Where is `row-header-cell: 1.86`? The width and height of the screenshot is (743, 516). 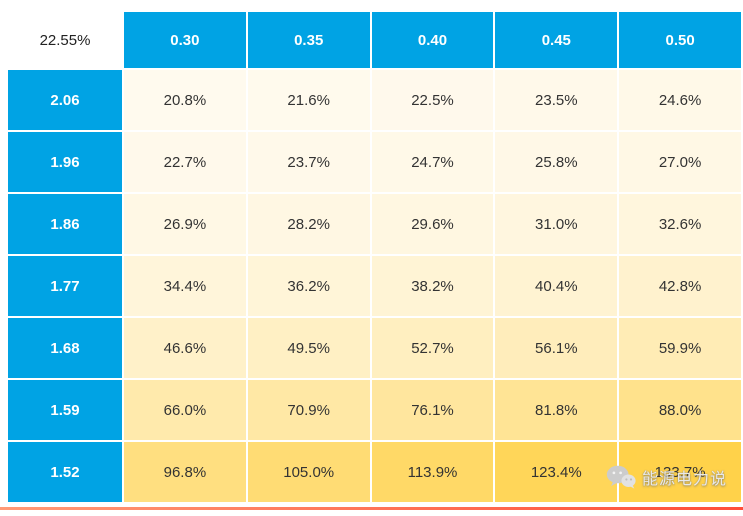 row-header-cell: 1.86 is located at coordinates (65, 224).